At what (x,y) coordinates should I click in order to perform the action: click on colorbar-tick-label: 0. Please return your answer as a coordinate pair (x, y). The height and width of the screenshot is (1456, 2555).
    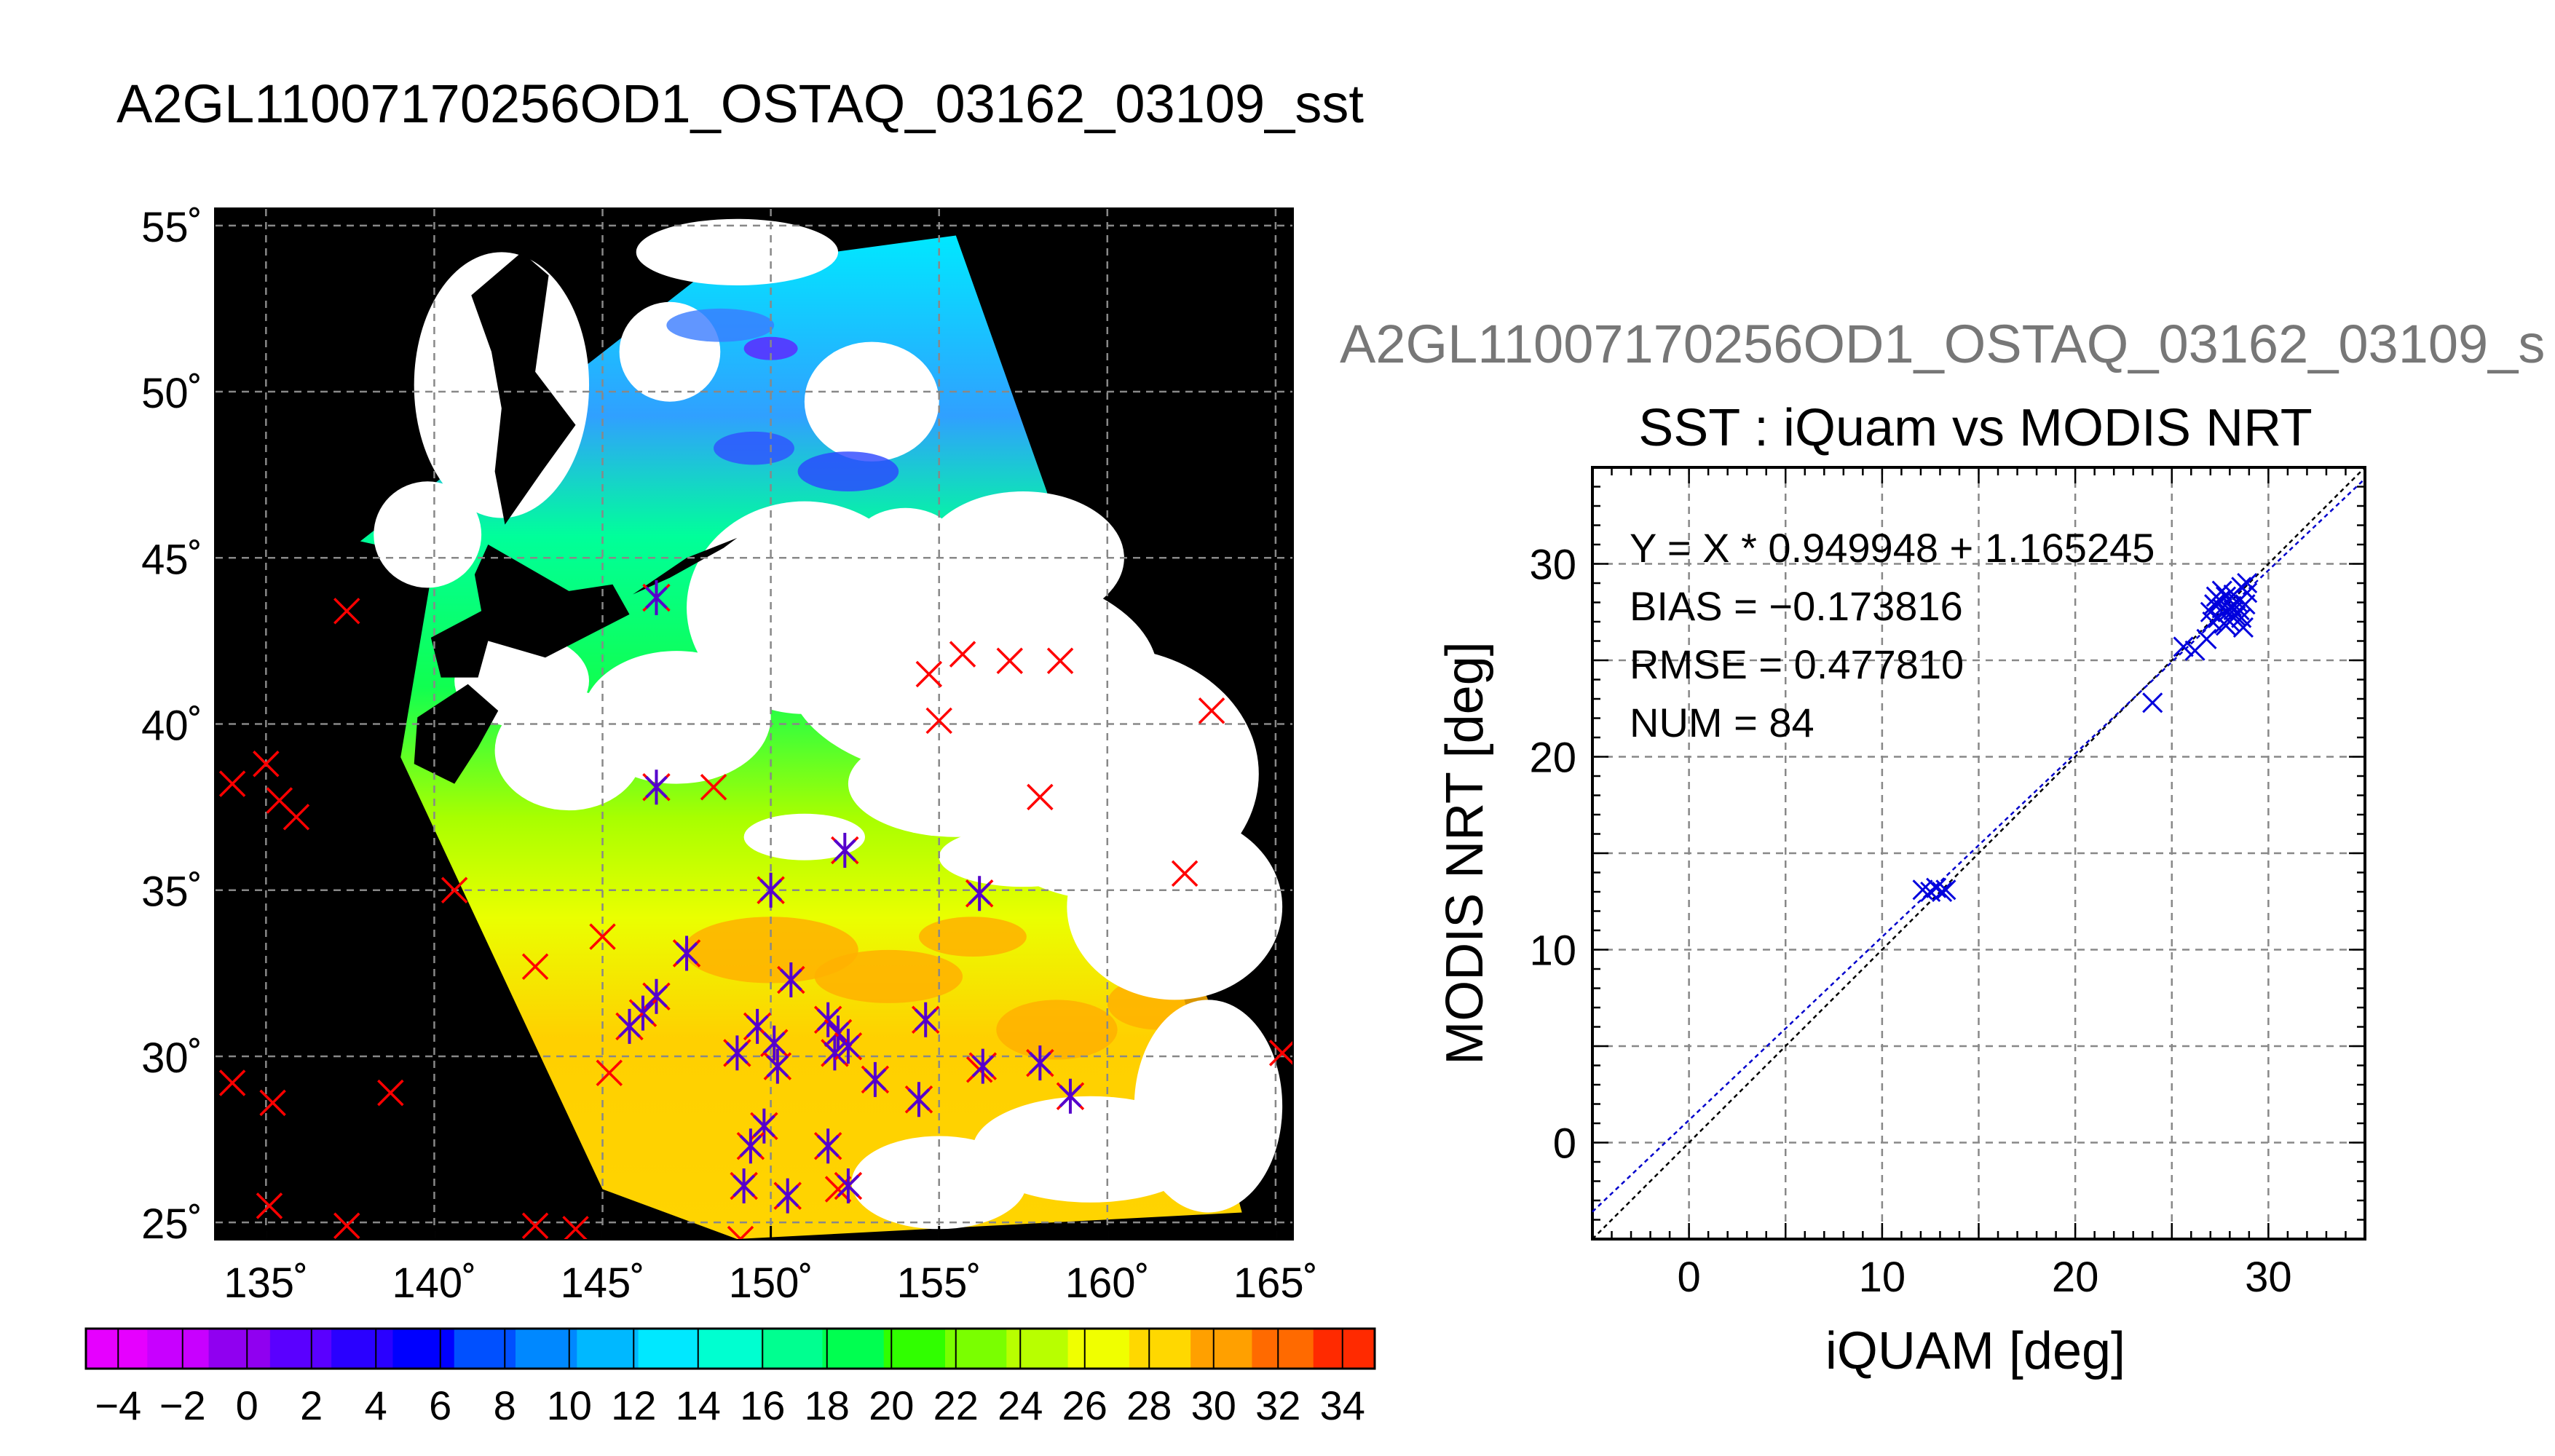
    Looking at the image, I should click on (247, 1405).